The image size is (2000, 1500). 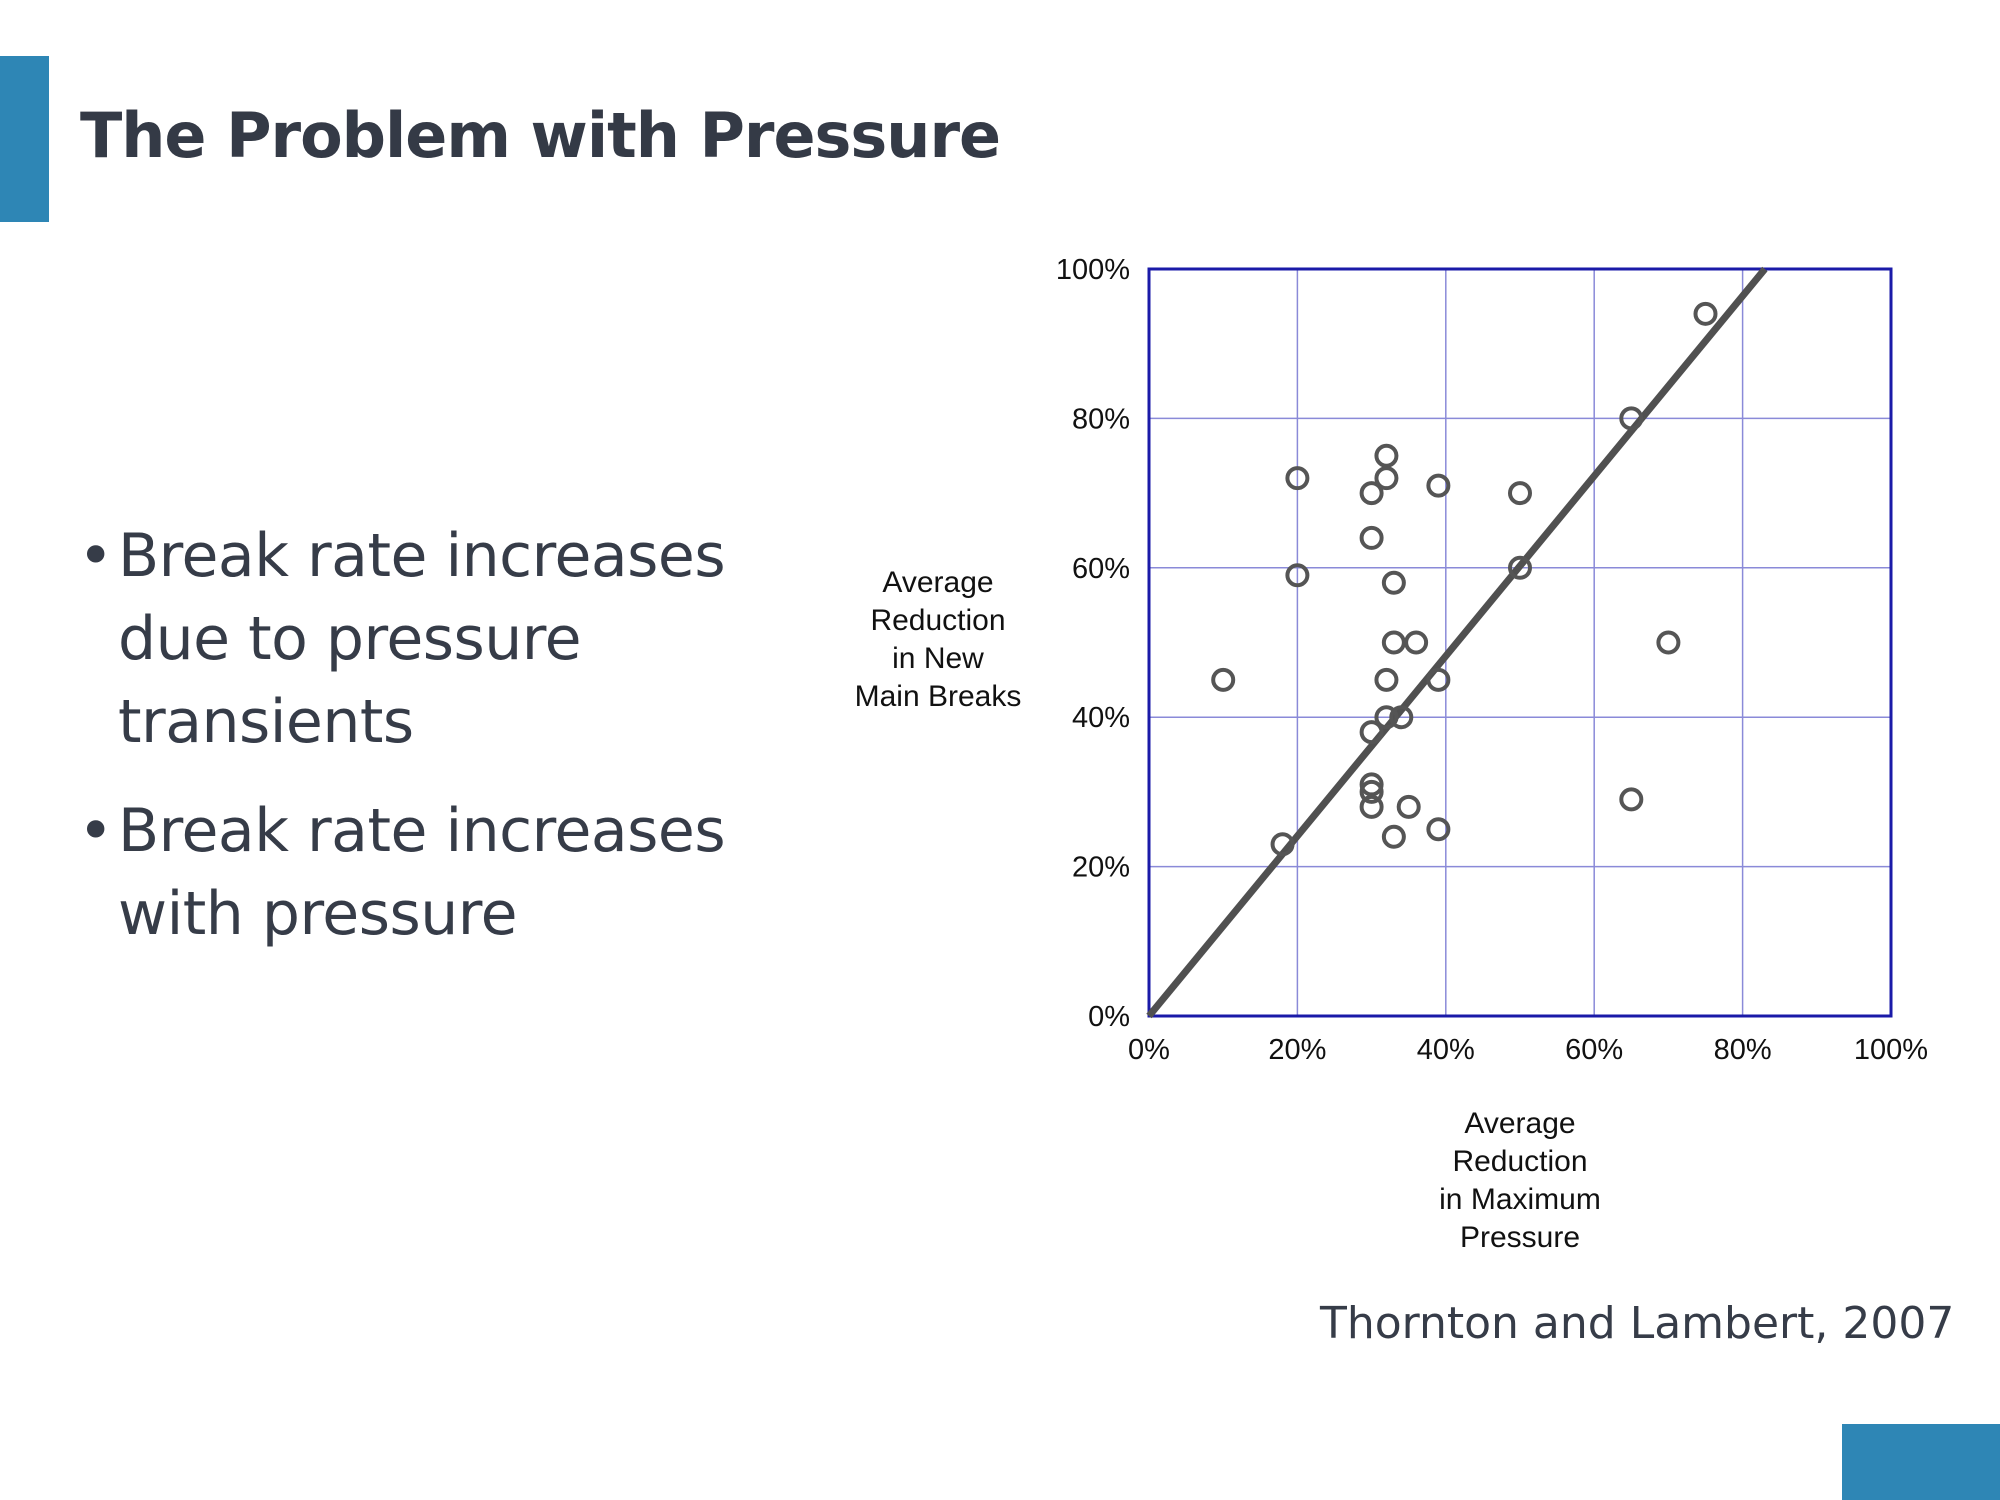 I want to click on accent-bar-bottom, so click(x=1921, y=1462).